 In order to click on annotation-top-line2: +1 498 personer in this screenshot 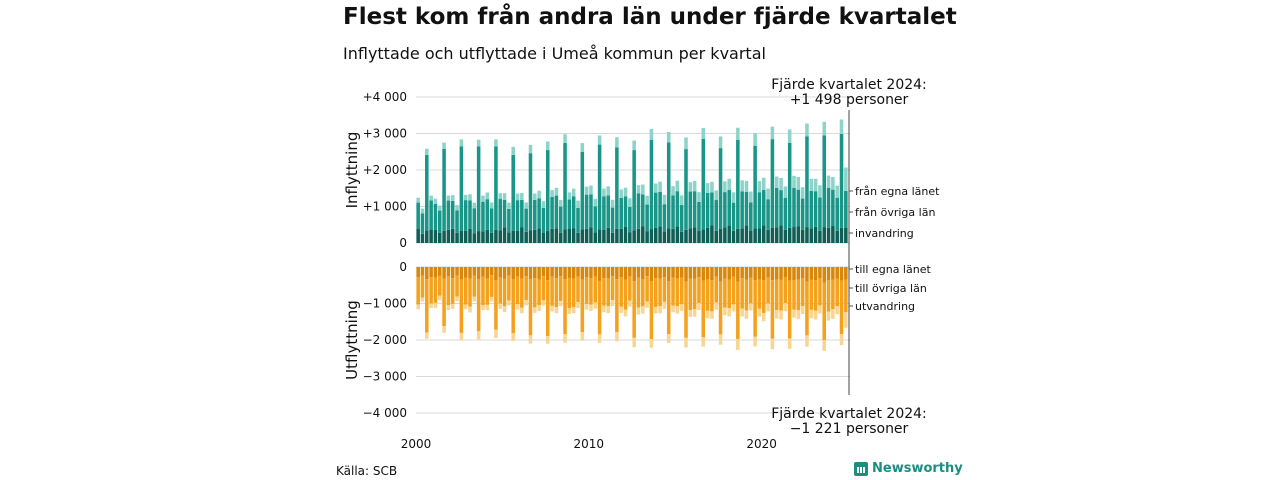, I will do `click(849, 100)`.